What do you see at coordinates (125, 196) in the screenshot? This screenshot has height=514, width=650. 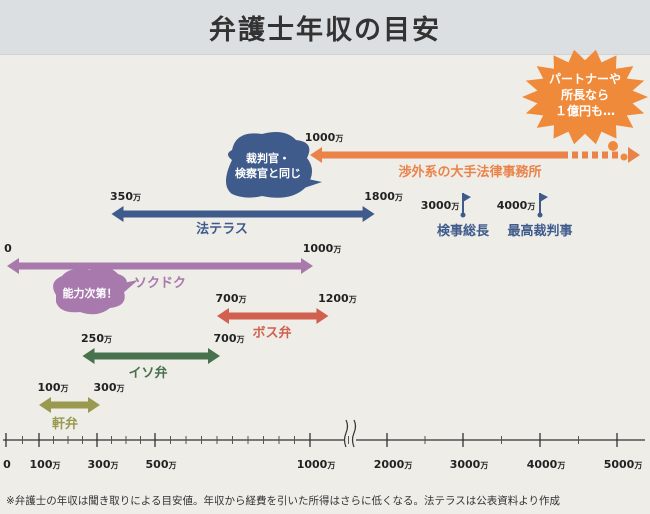 I see `range-min-label: 350万` at bounding box center [125, 196].